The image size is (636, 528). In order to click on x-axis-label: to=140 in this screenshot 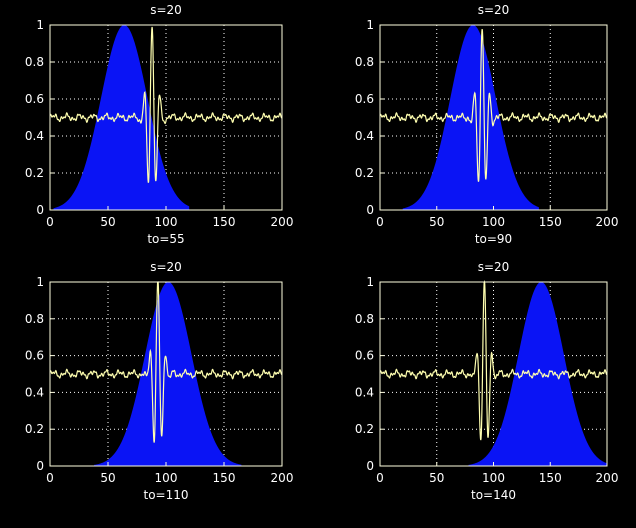, I will do `click(493, 495)`.